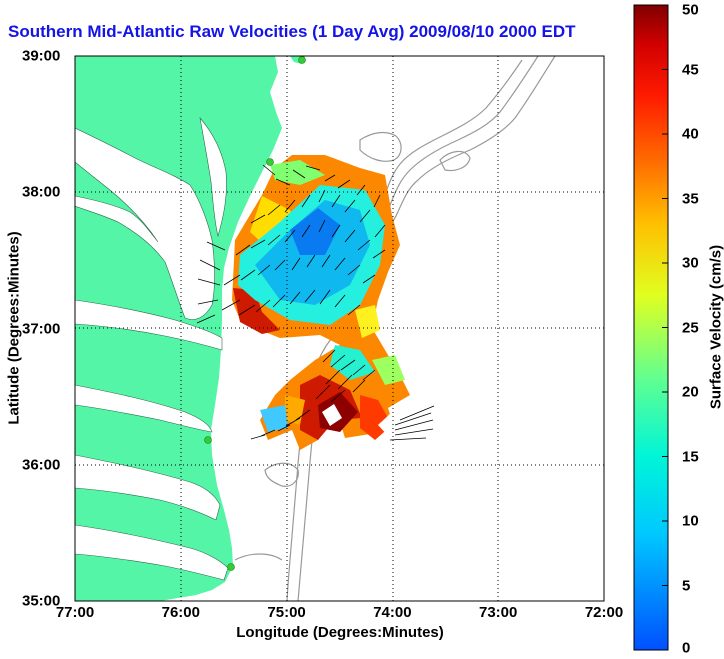 The width and height of the screenshot is (724, 659). I want to click on colorbar-tick-label: 30, so click(690, 263).